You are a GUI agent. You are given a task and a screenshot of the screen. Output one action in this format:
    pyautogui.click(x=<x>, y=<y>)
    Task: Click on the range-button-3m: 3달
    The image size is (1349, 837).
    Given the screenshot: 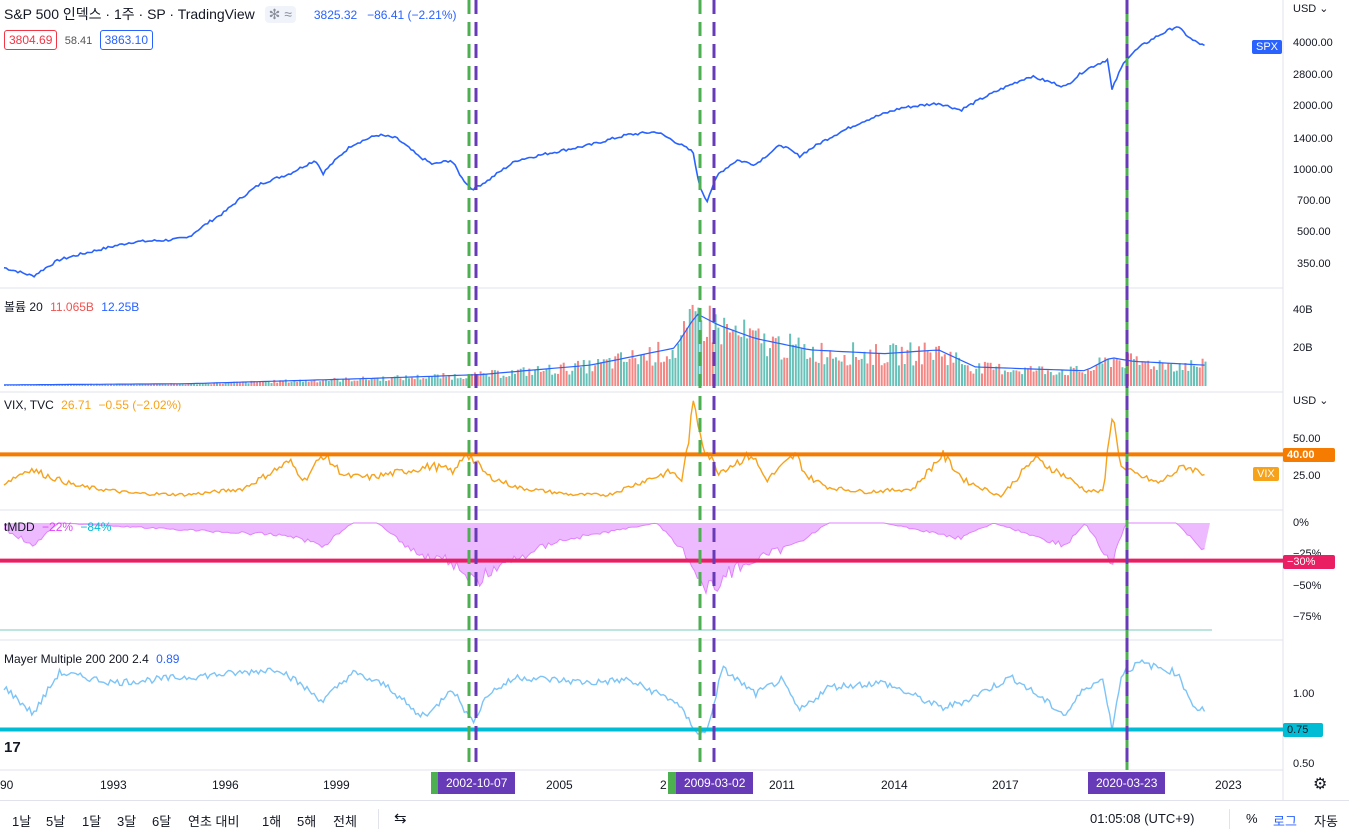 What is the action you would take?
    pyautogui.click(x=127, y=821)
    